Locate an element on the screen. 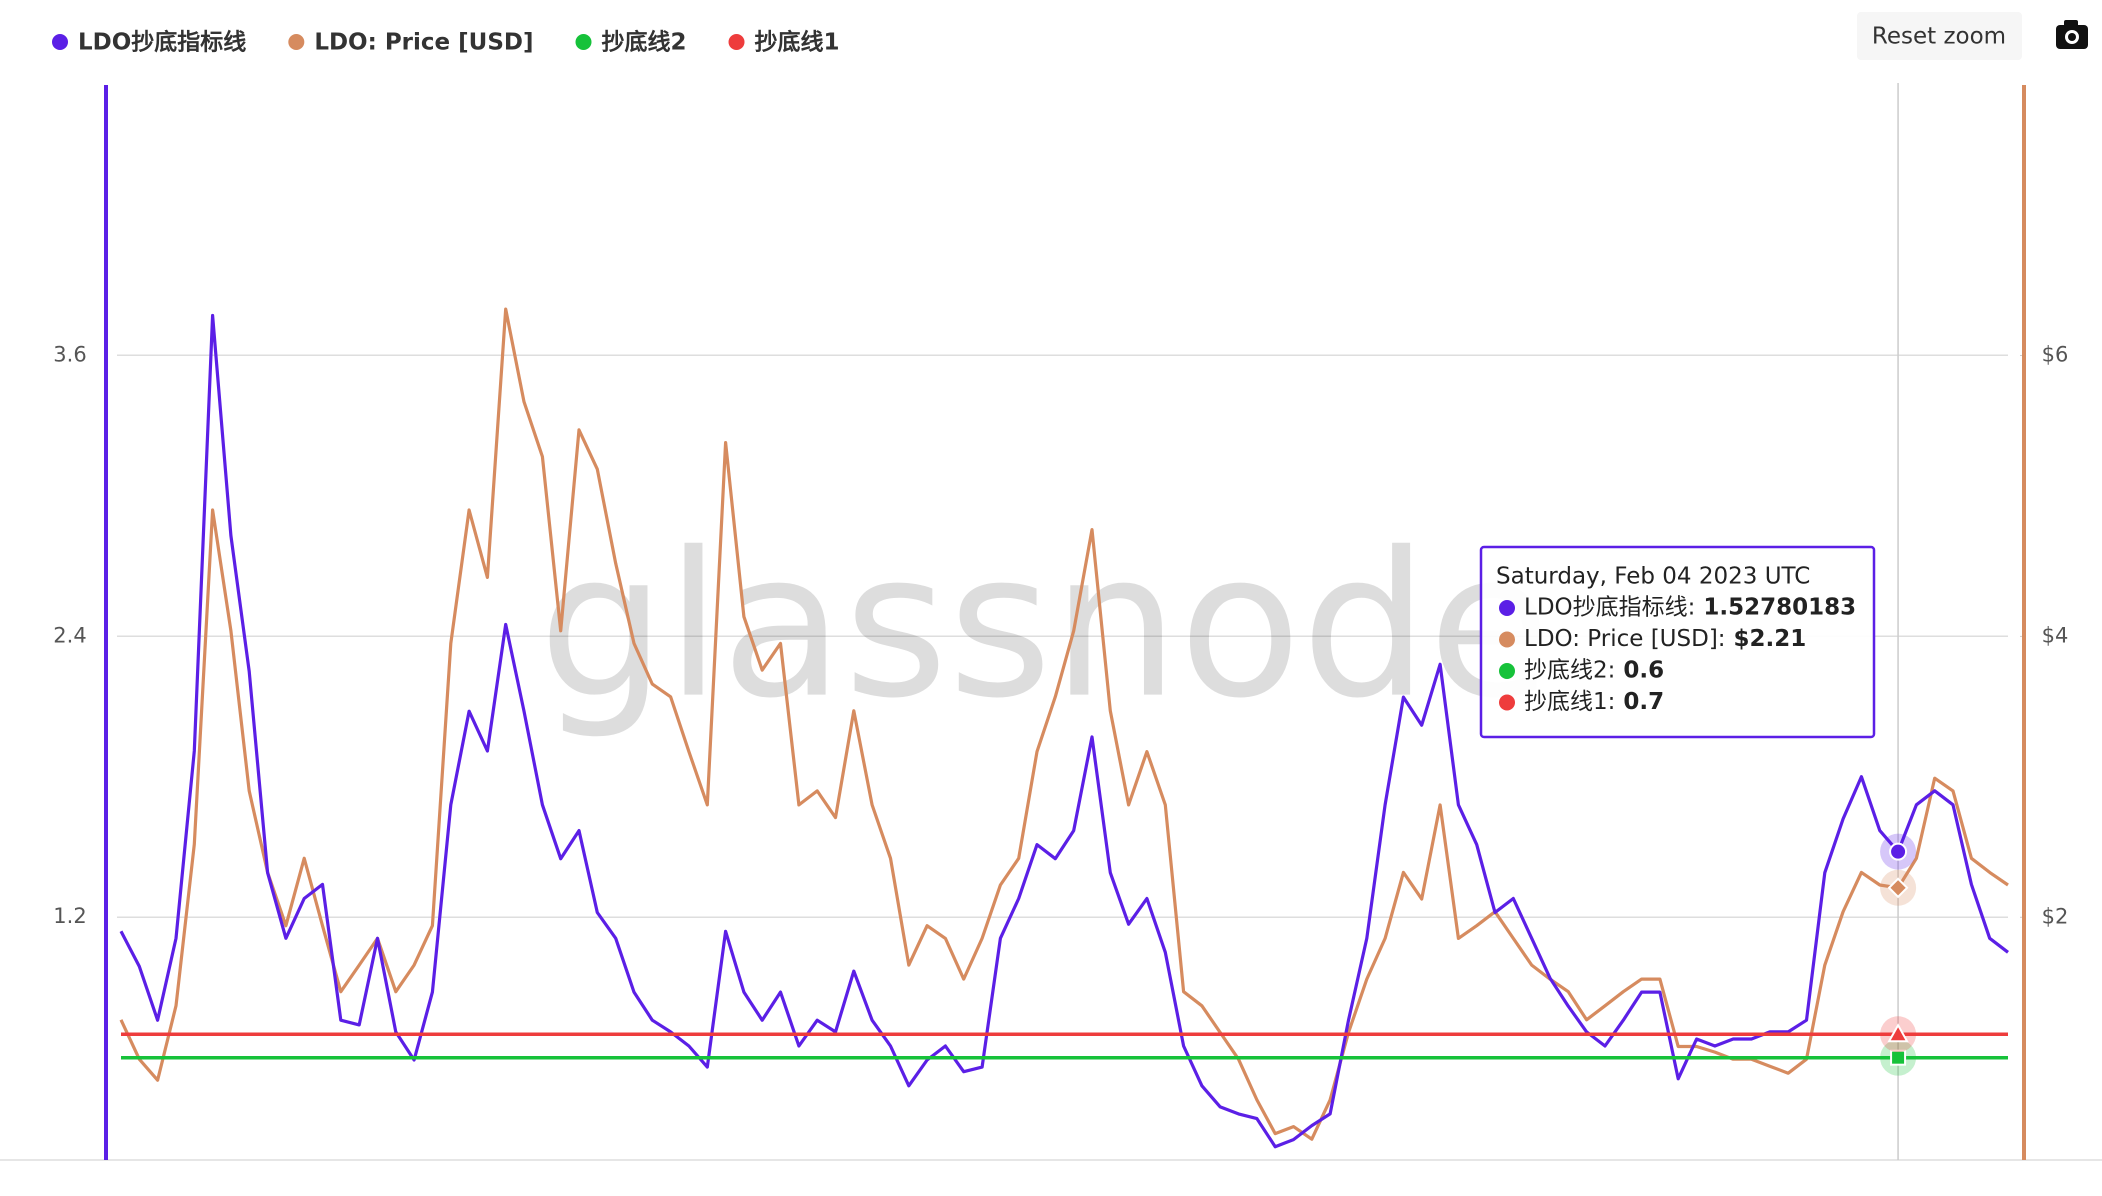 This screenshot has width=2102, height=1196. y-tick-label: 2.4 is located at coordinates (69, 635).